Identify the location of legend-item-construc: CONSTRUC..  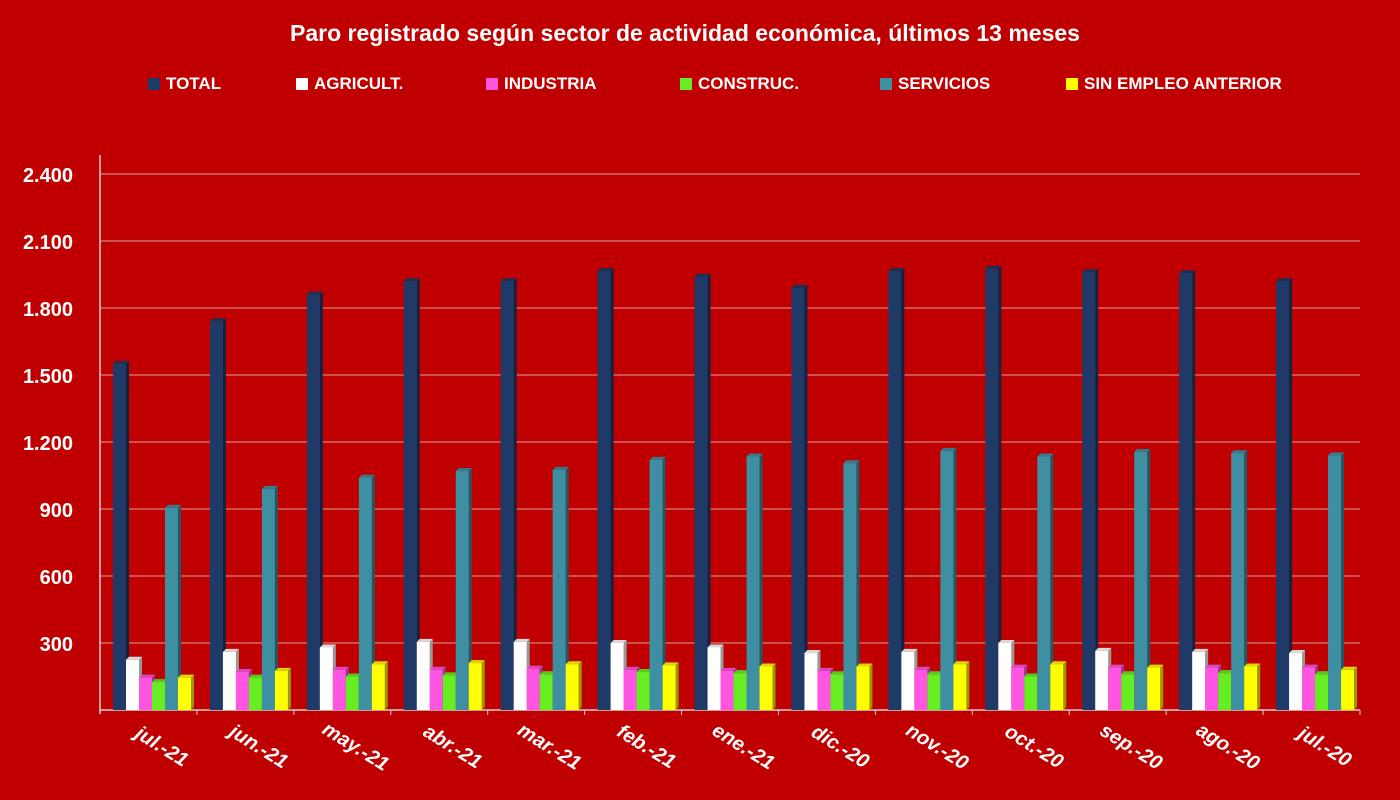
(739, 84).